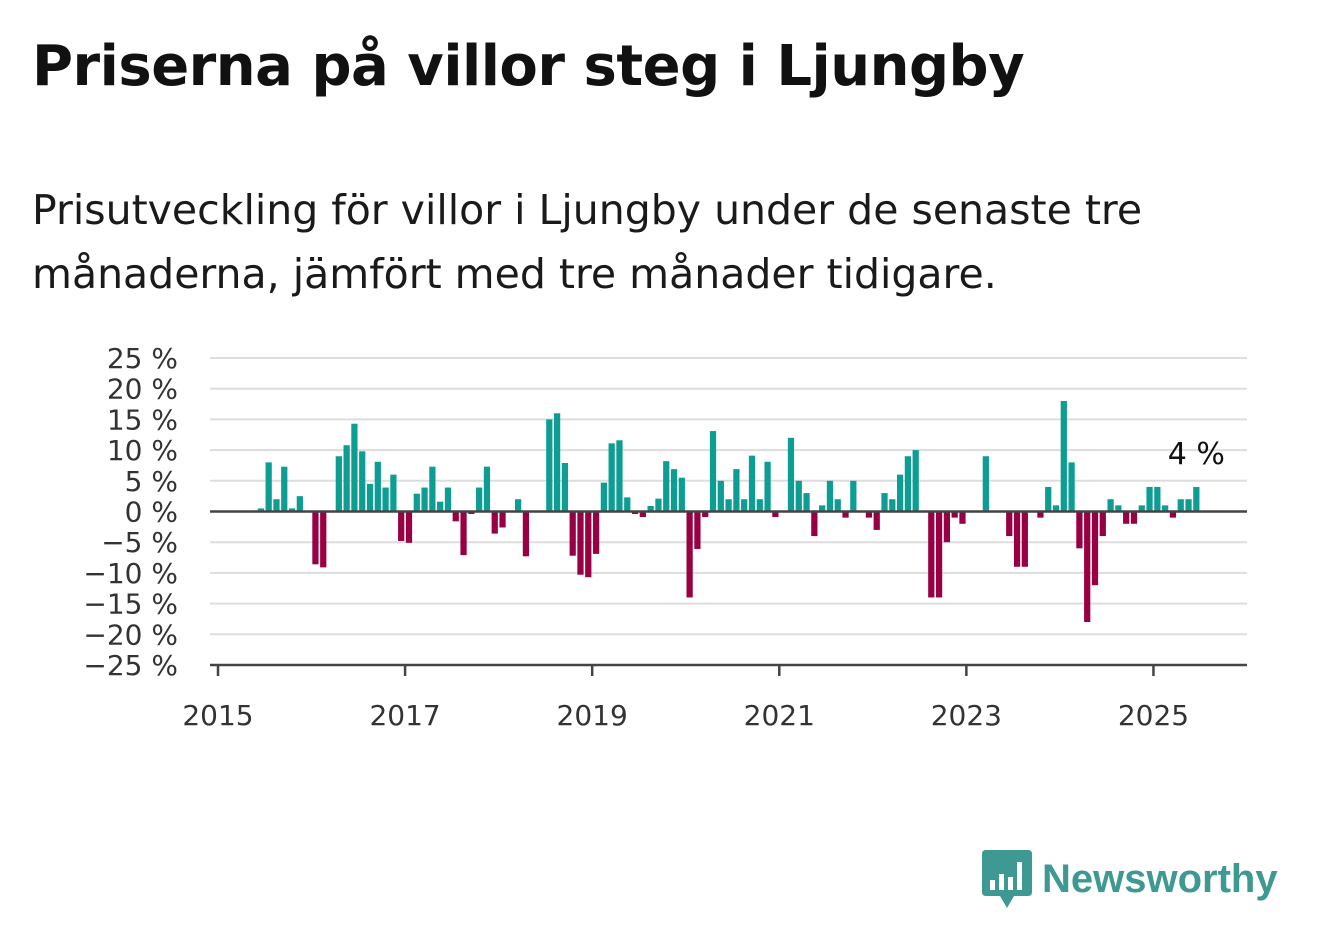 This screenshot has width=1322, height=939. Describe the element at coordinates (142, 389) in the screenshot. I see `y-tick-label: 20 %` at that location.